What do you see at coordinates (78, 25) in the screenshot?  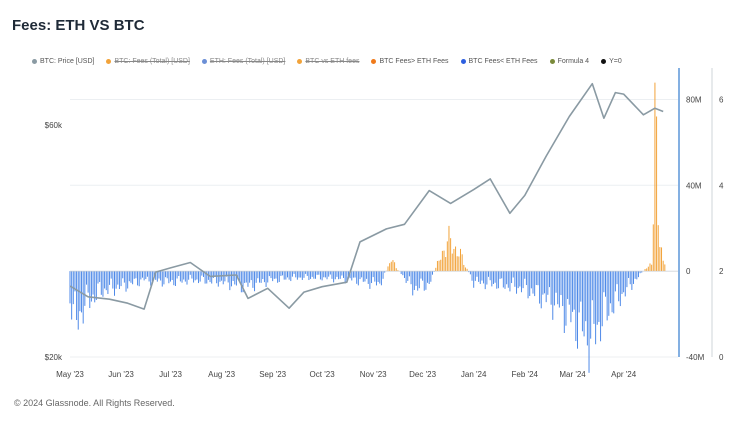 I see `chart-title: Fees: ETH VS BTC` at bounding box center [78, 25].